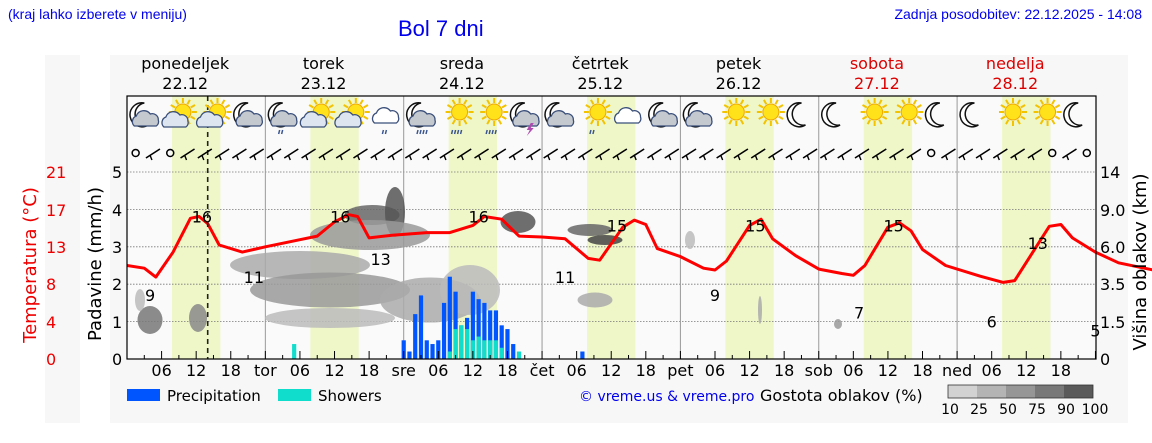 Image resolution: width=1152 pixels, height=443 pixels. What do you see at coordinates (117, 210) in the screenshot?
I see `rain-tick: 4` at bounding box center [117, 210].